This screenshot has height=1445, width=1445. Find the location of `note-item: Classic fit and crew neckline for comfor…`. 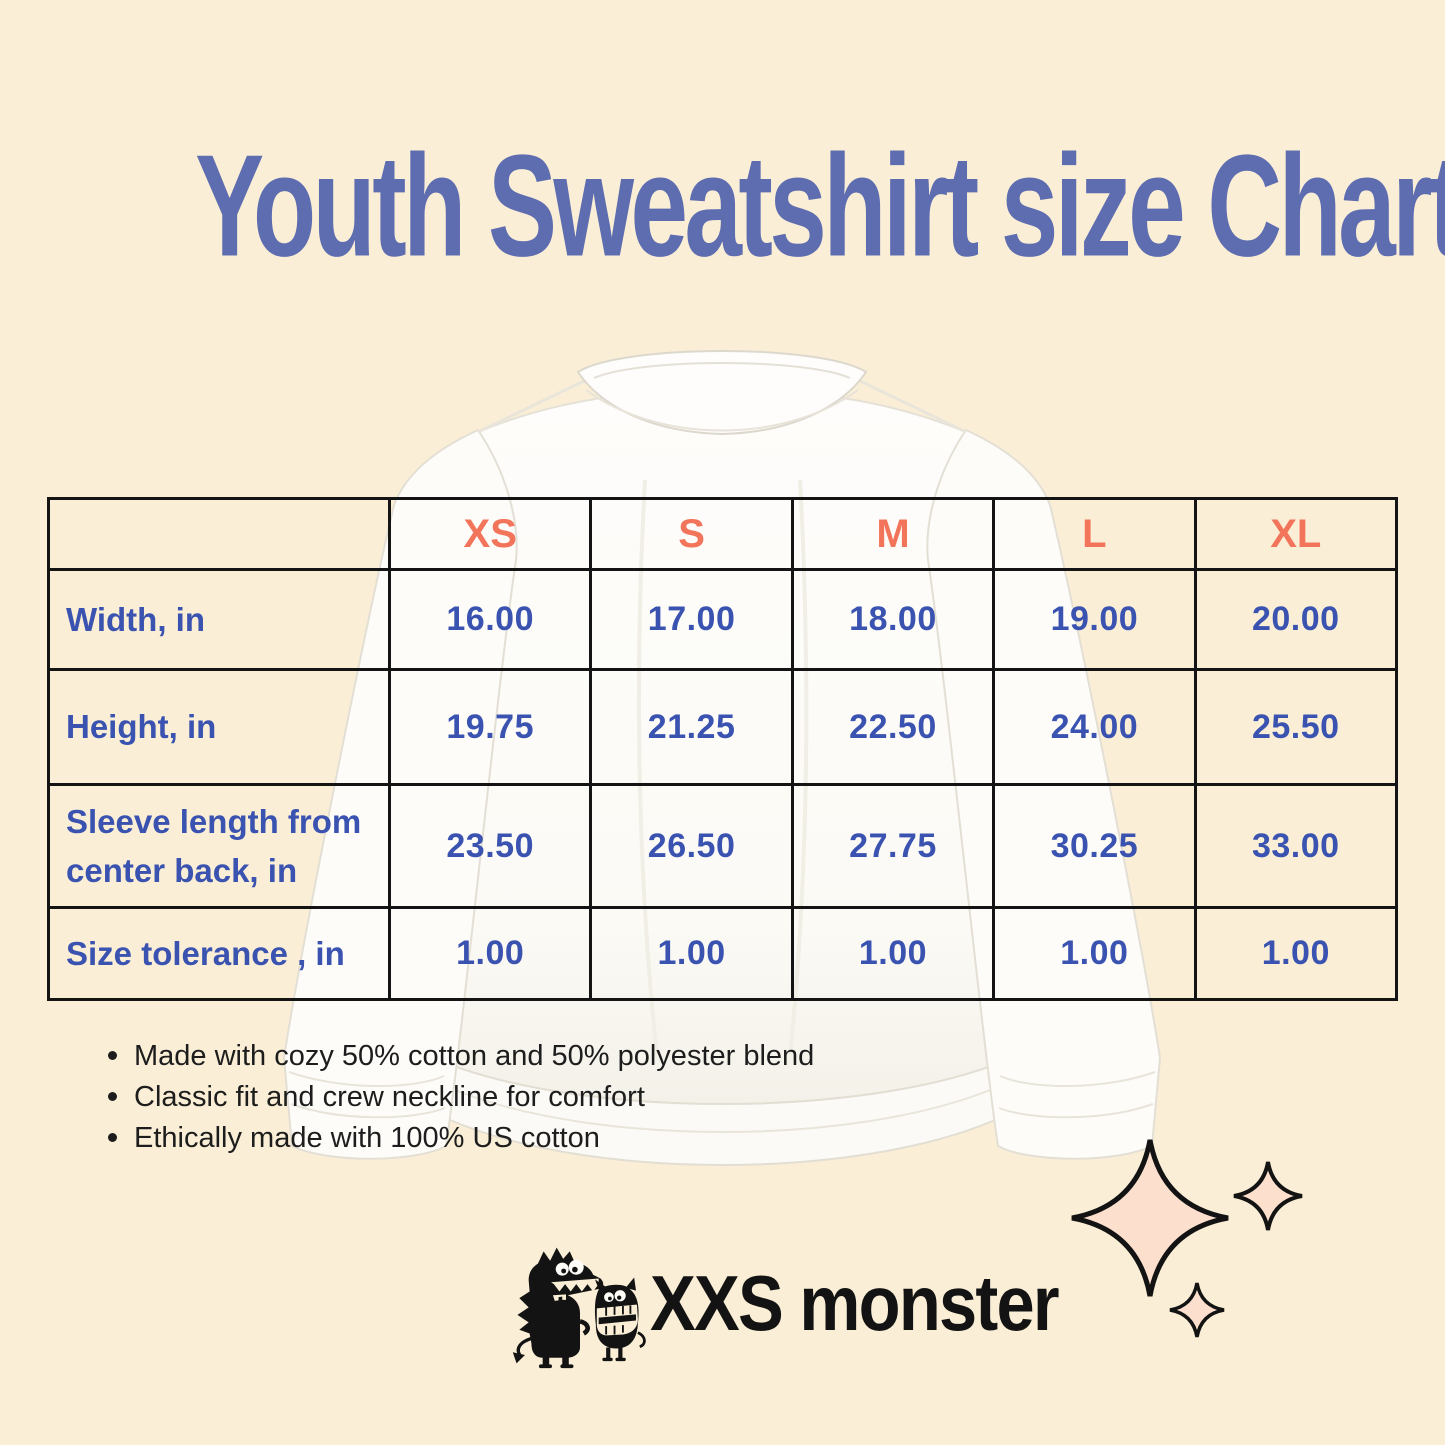

note-item: Classic fit and crew neckline for comfor… is located at coordinates (460, 1097).